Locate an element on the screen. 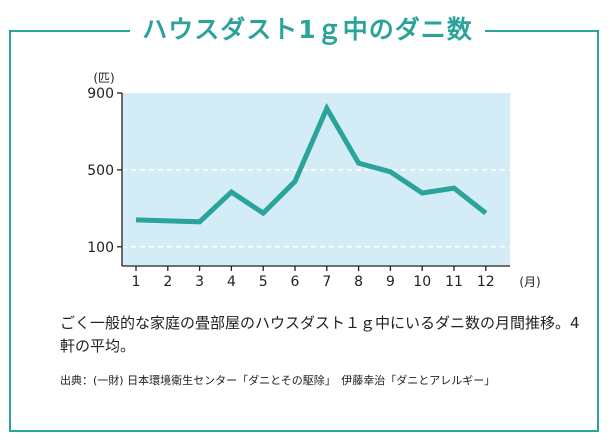 Image resolution: width=615 pixels, height=442 pixels. title-wrap: ハウスダスト1ｇ中のダニ数 is located at coordinates (307, 30).